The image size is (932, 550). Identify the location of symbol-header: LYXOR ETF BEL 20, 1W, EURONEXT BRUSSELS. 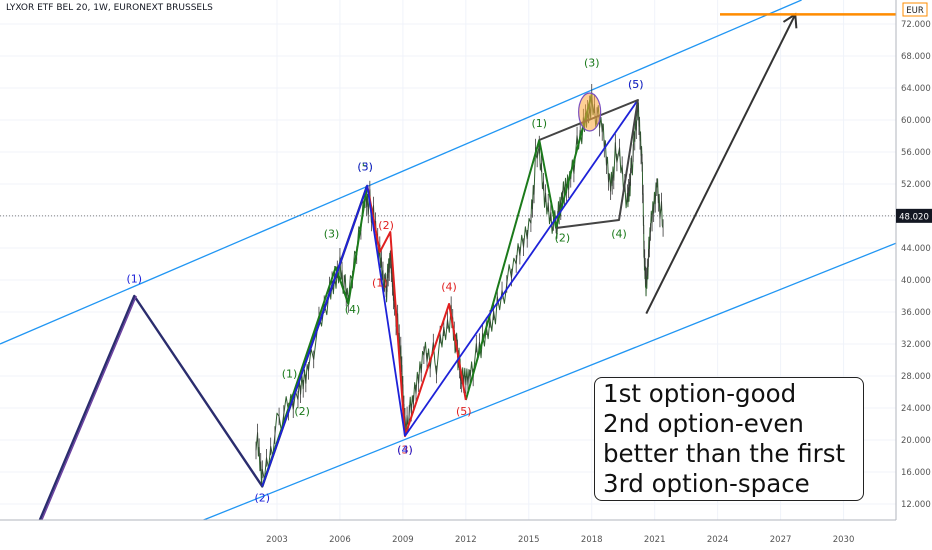
(109, 8).